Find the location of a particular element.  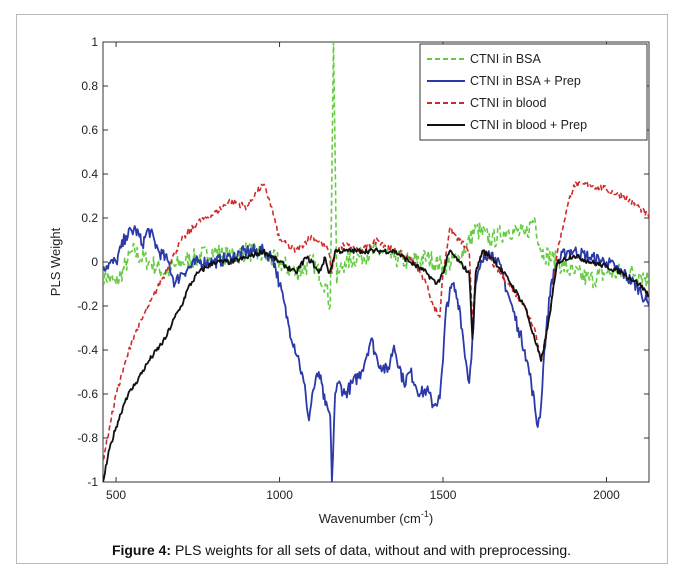

y-tick-label: -0.8 is located at coordinates (87, 438).